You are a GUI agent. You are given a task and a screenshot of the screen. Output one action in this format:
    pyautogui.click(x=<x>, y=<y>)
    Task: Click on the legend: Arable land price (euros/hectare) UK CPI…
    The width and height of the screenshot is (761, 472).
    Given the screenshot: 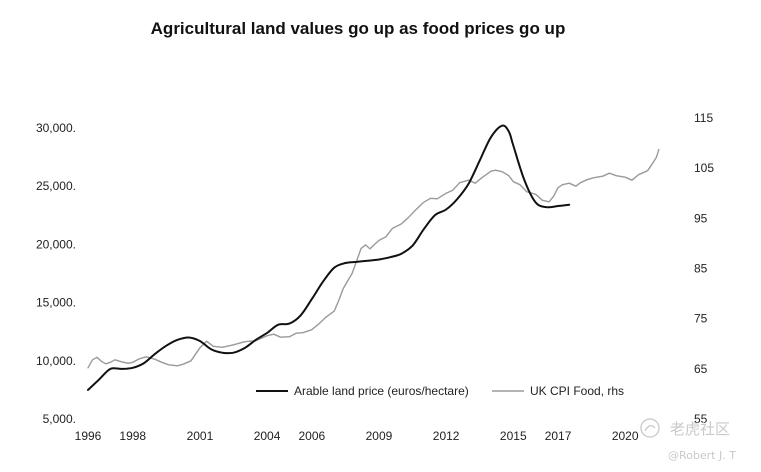 What is the action you would take?
    pyautogui.click(x=440, y=391)
    